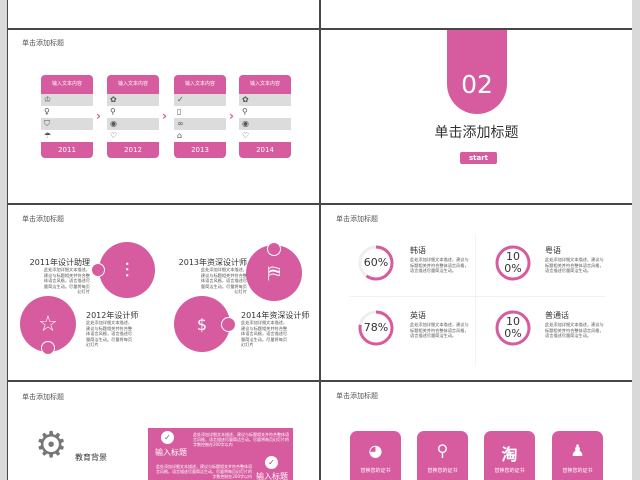  Describe the element at coordinates (48, 135) in the screenshot. I see `umbrella-icon: ☂` at that location.